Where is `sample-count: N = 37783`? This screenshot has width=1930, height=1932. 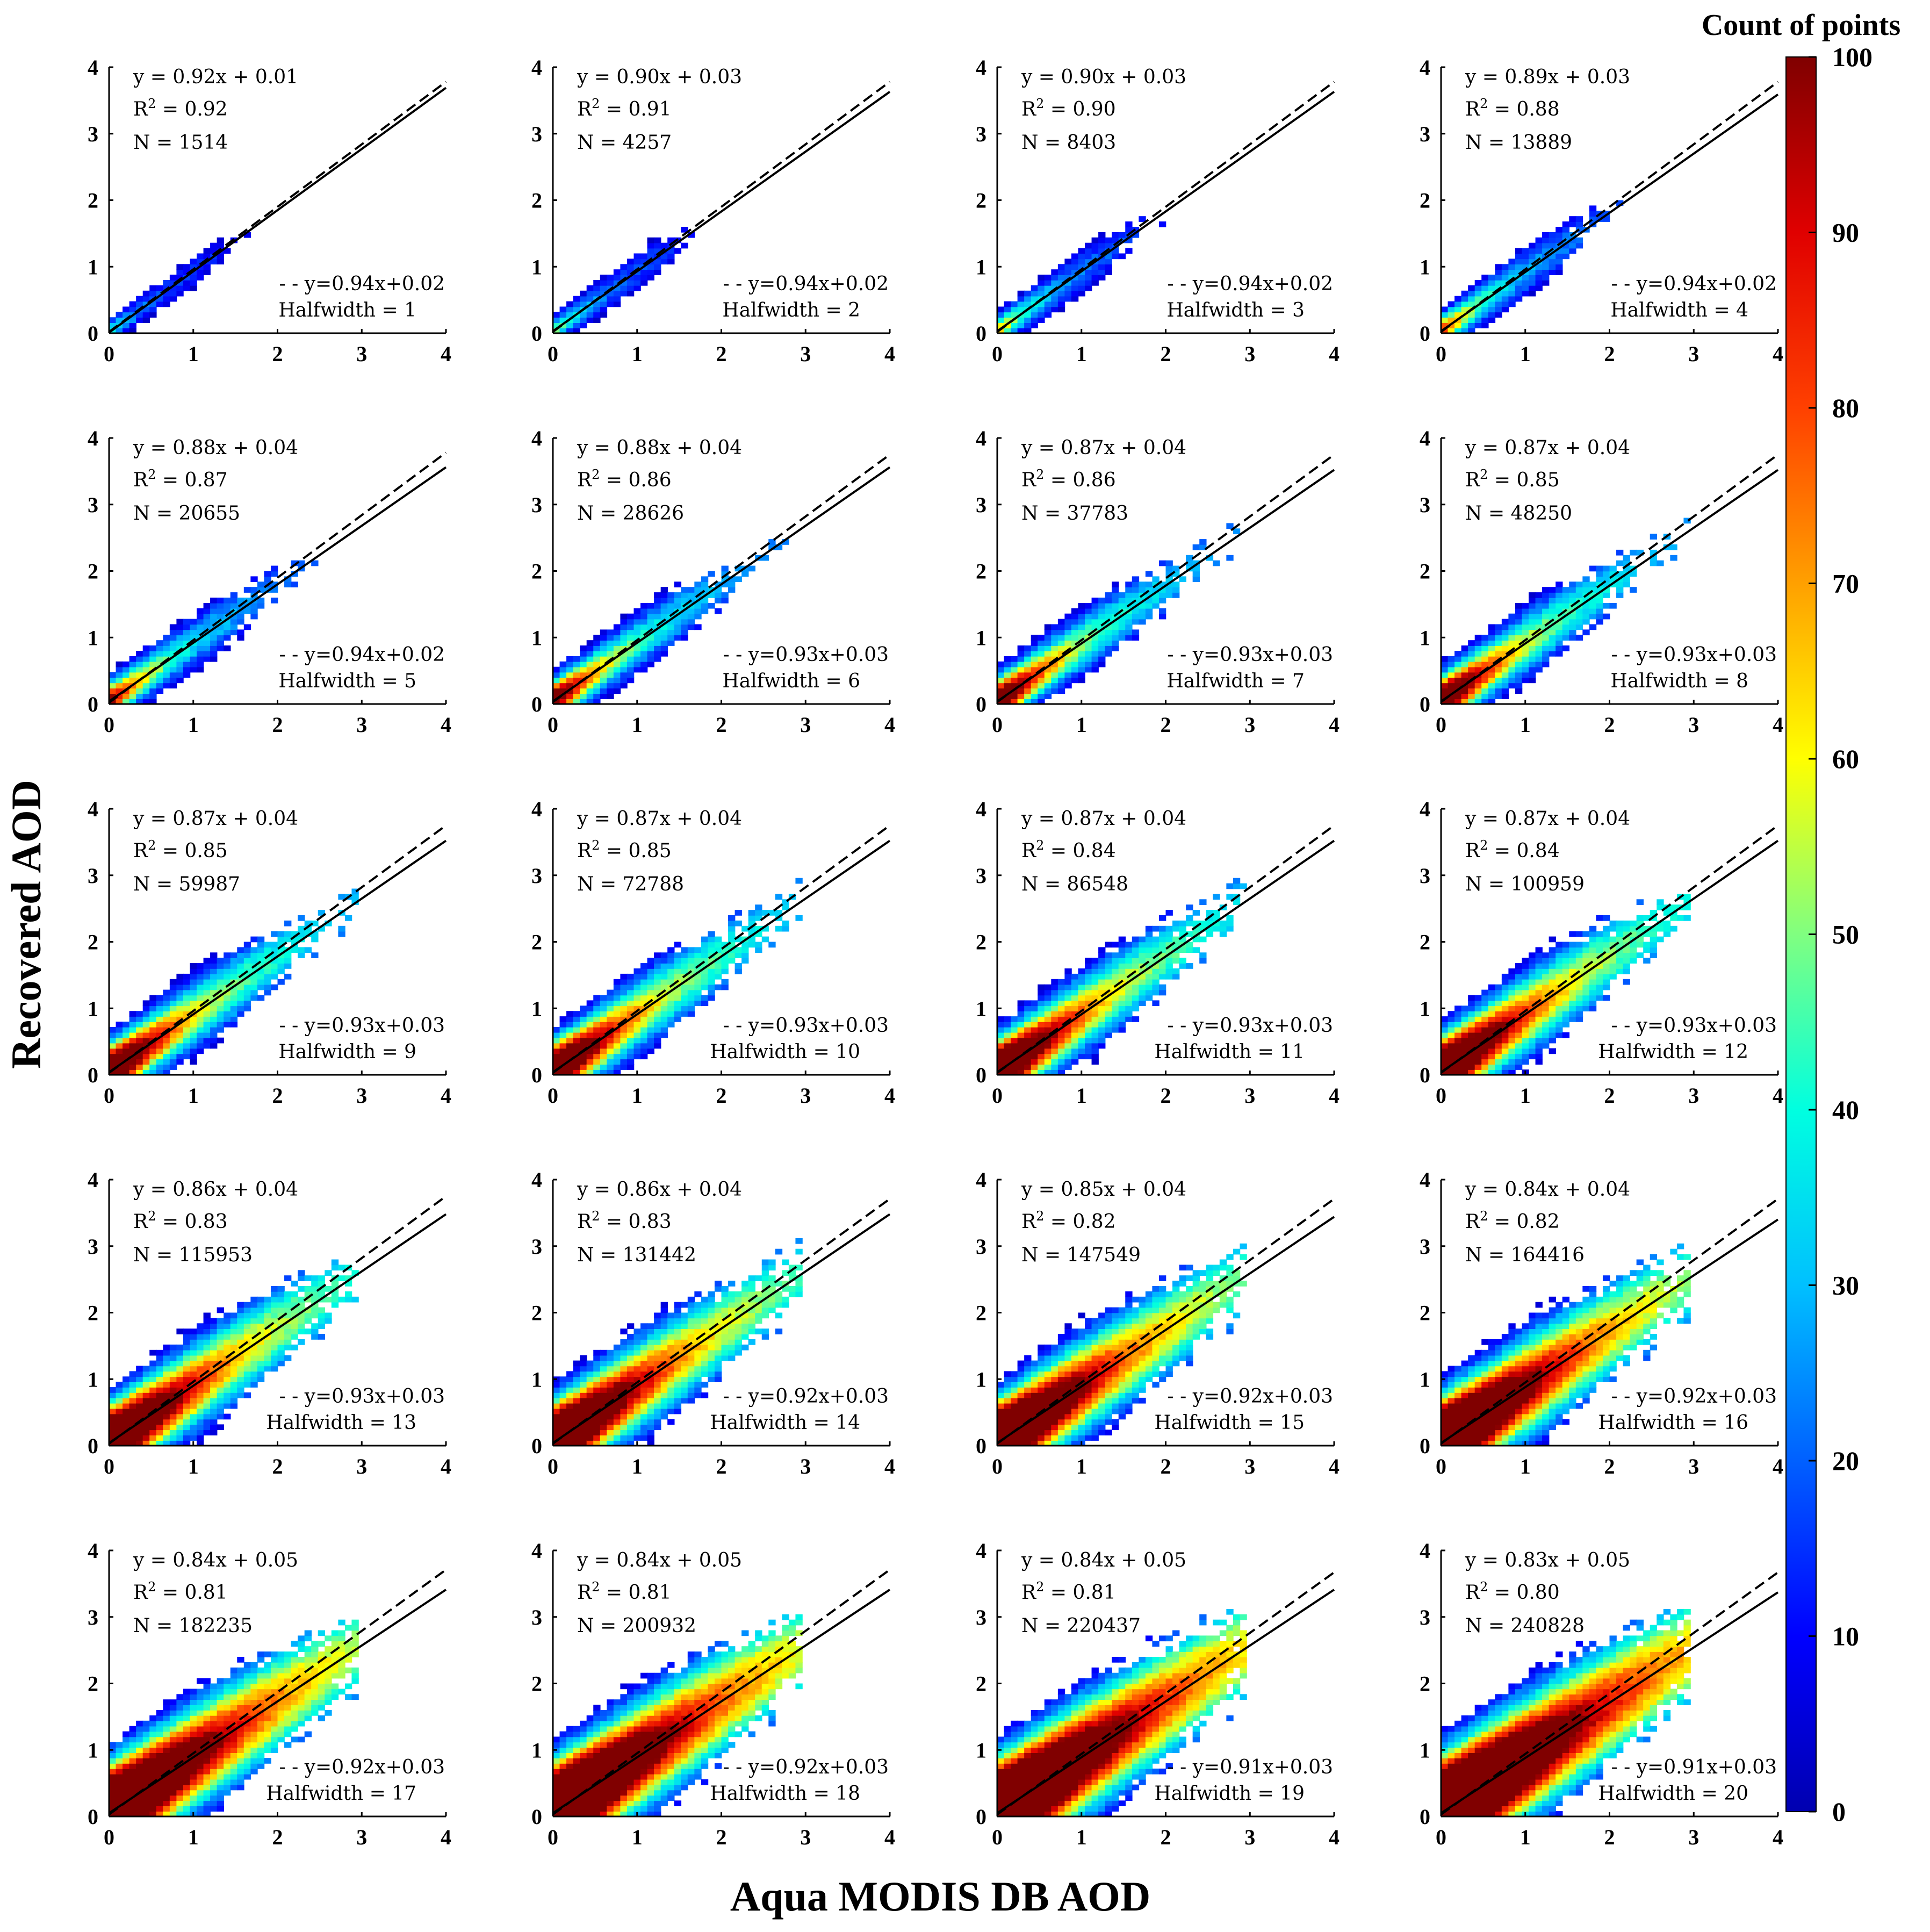
sample-count: N = 37783 is located at coordinates (1074, 514).